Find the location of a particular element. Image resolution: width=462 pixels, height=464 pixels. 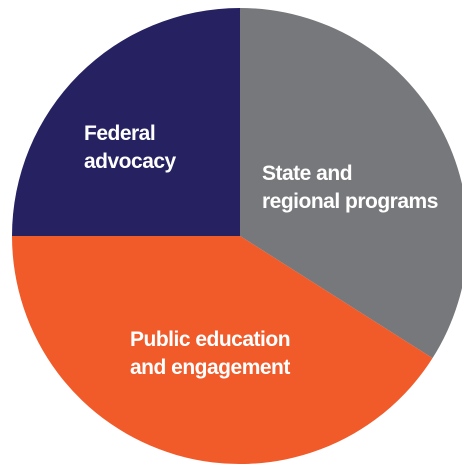

slice-label: Public education and engagement is located at coordinates (210, 353).